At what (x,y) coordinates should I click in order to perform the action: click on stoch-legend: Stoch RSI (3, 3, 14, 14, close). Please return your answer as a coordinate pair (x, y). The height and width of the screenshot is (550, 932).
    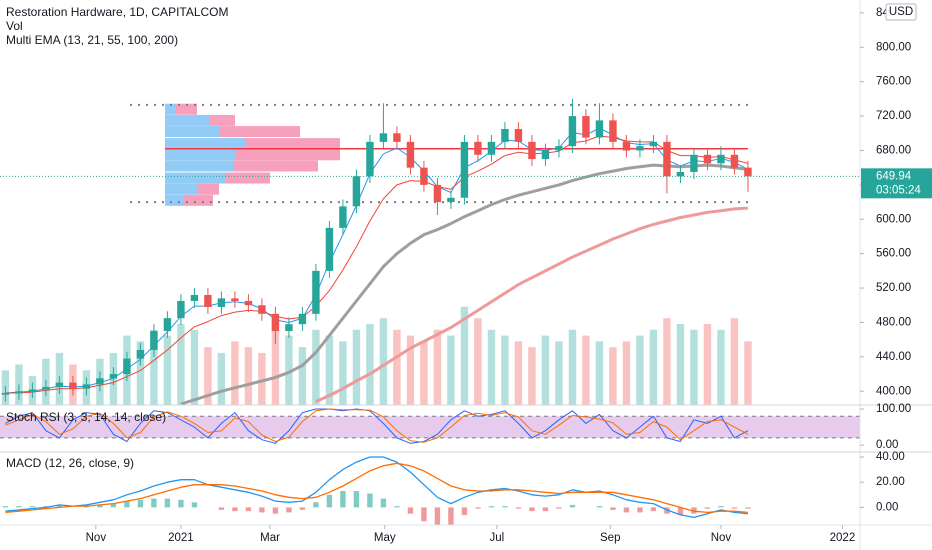
    Looking at the image, I should click on (86, 417).